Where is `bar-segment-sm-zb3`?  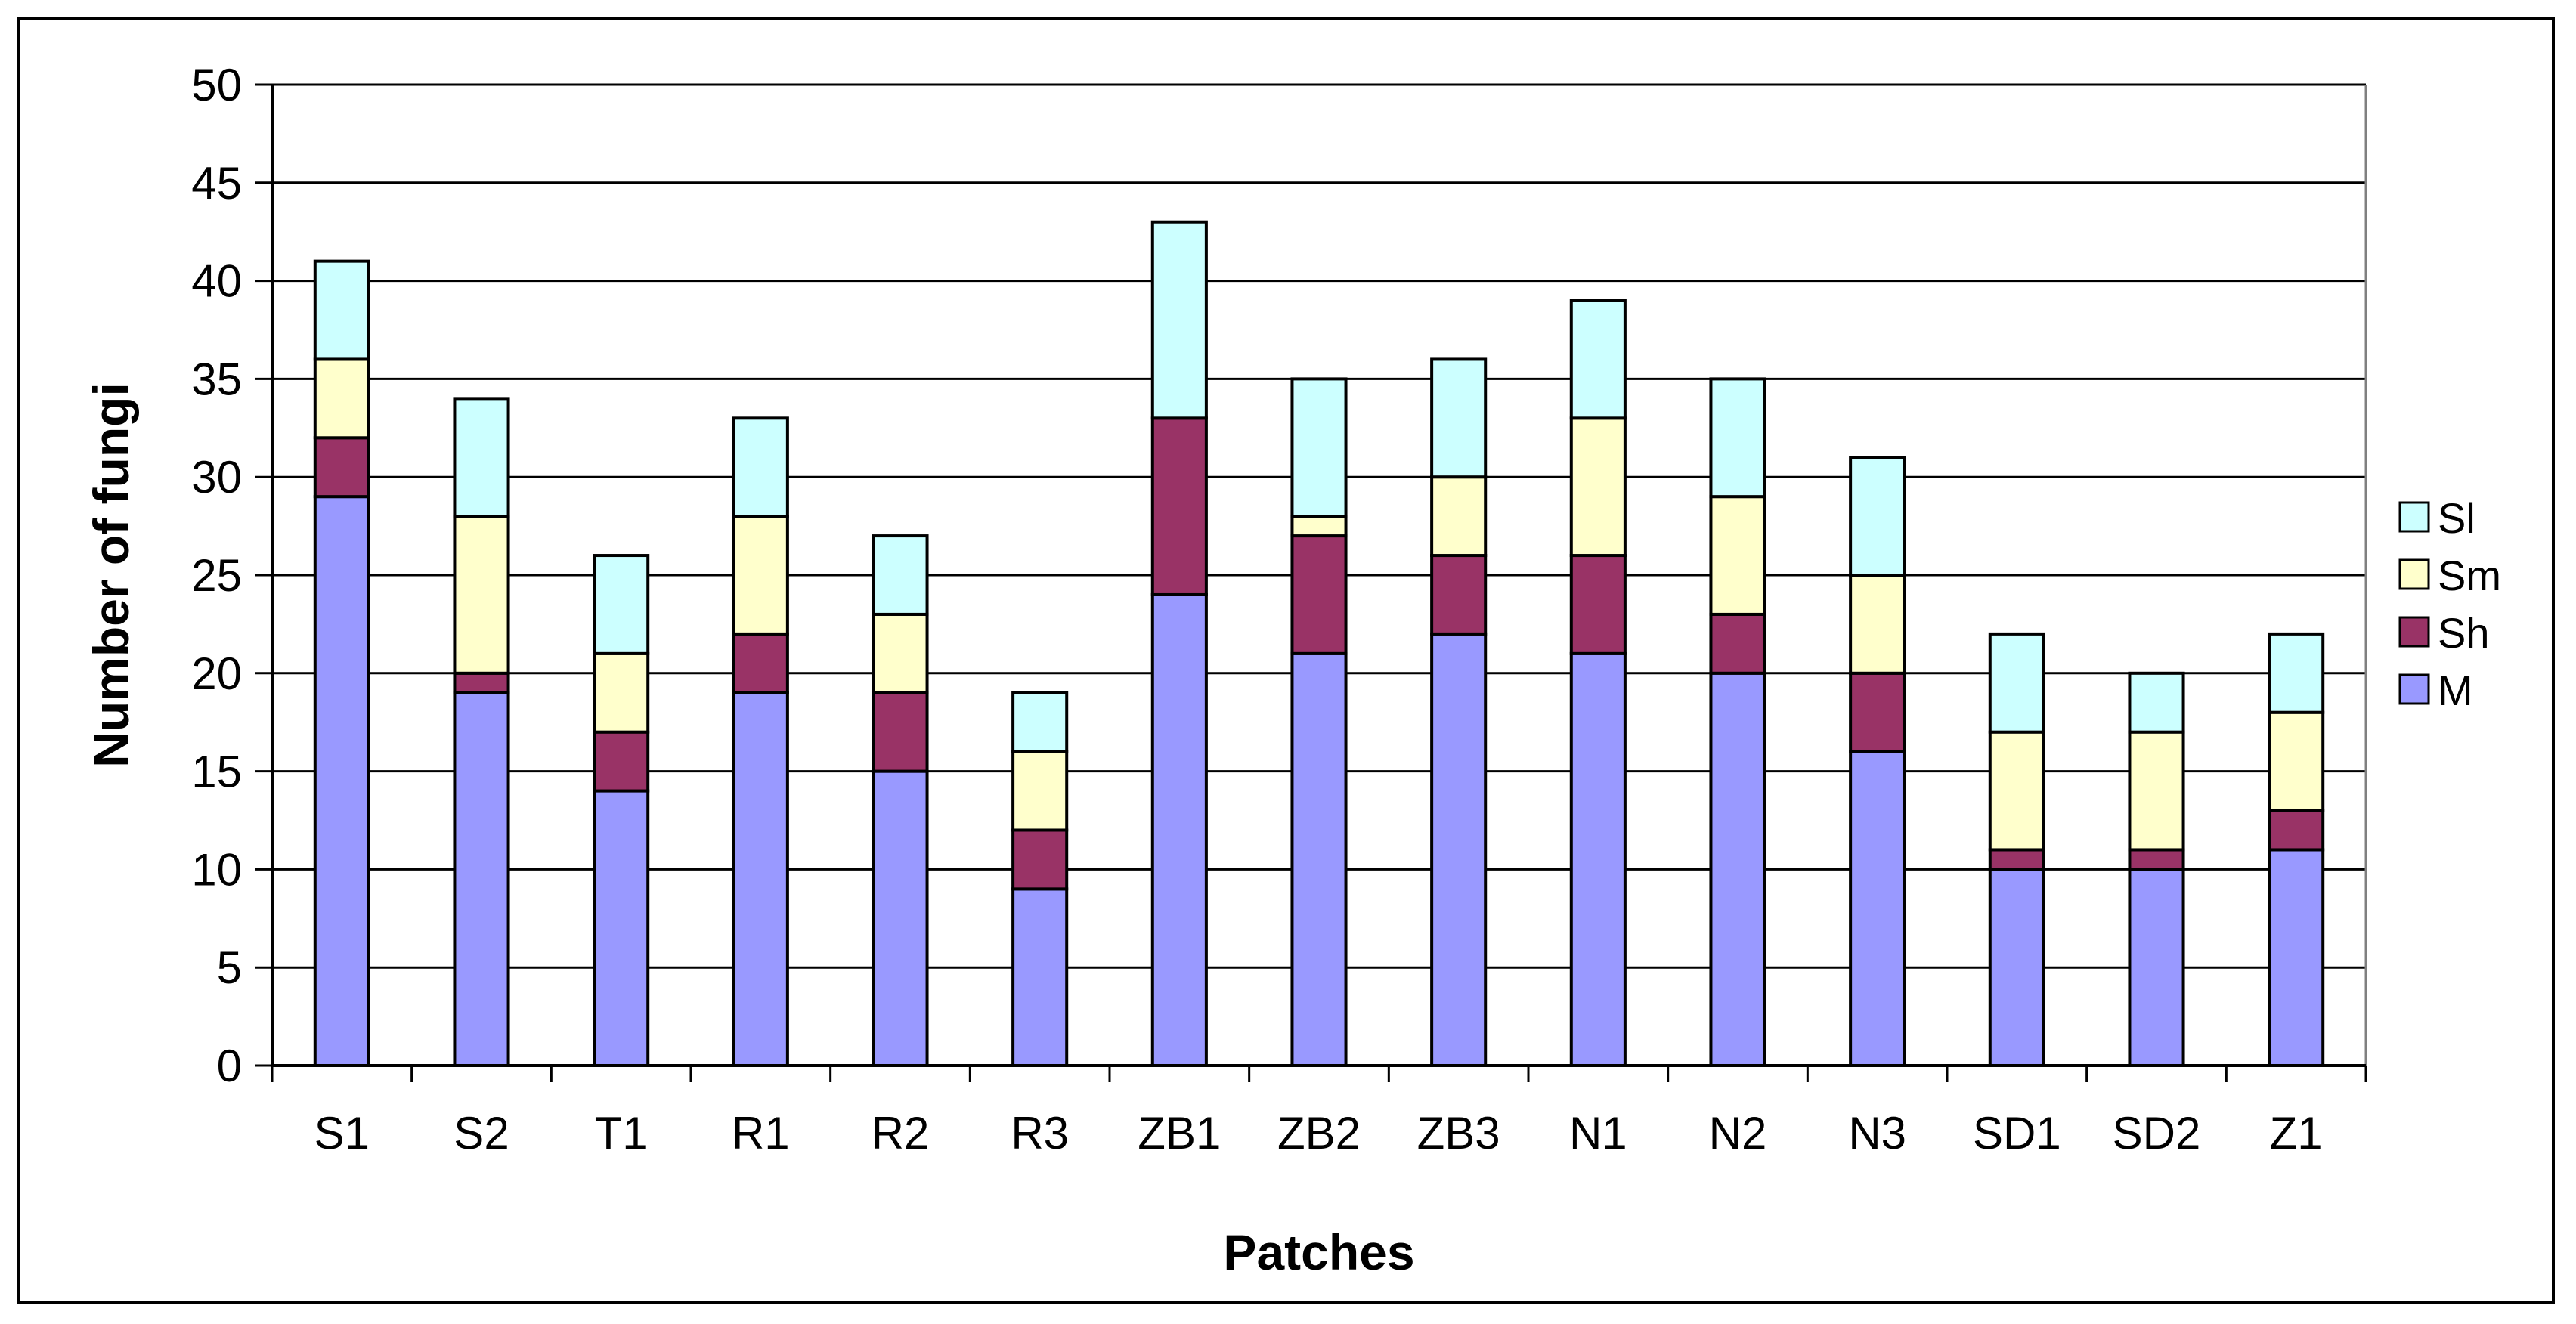
bar-segment-sm-zb3 is located at coordinates (1459, 516).